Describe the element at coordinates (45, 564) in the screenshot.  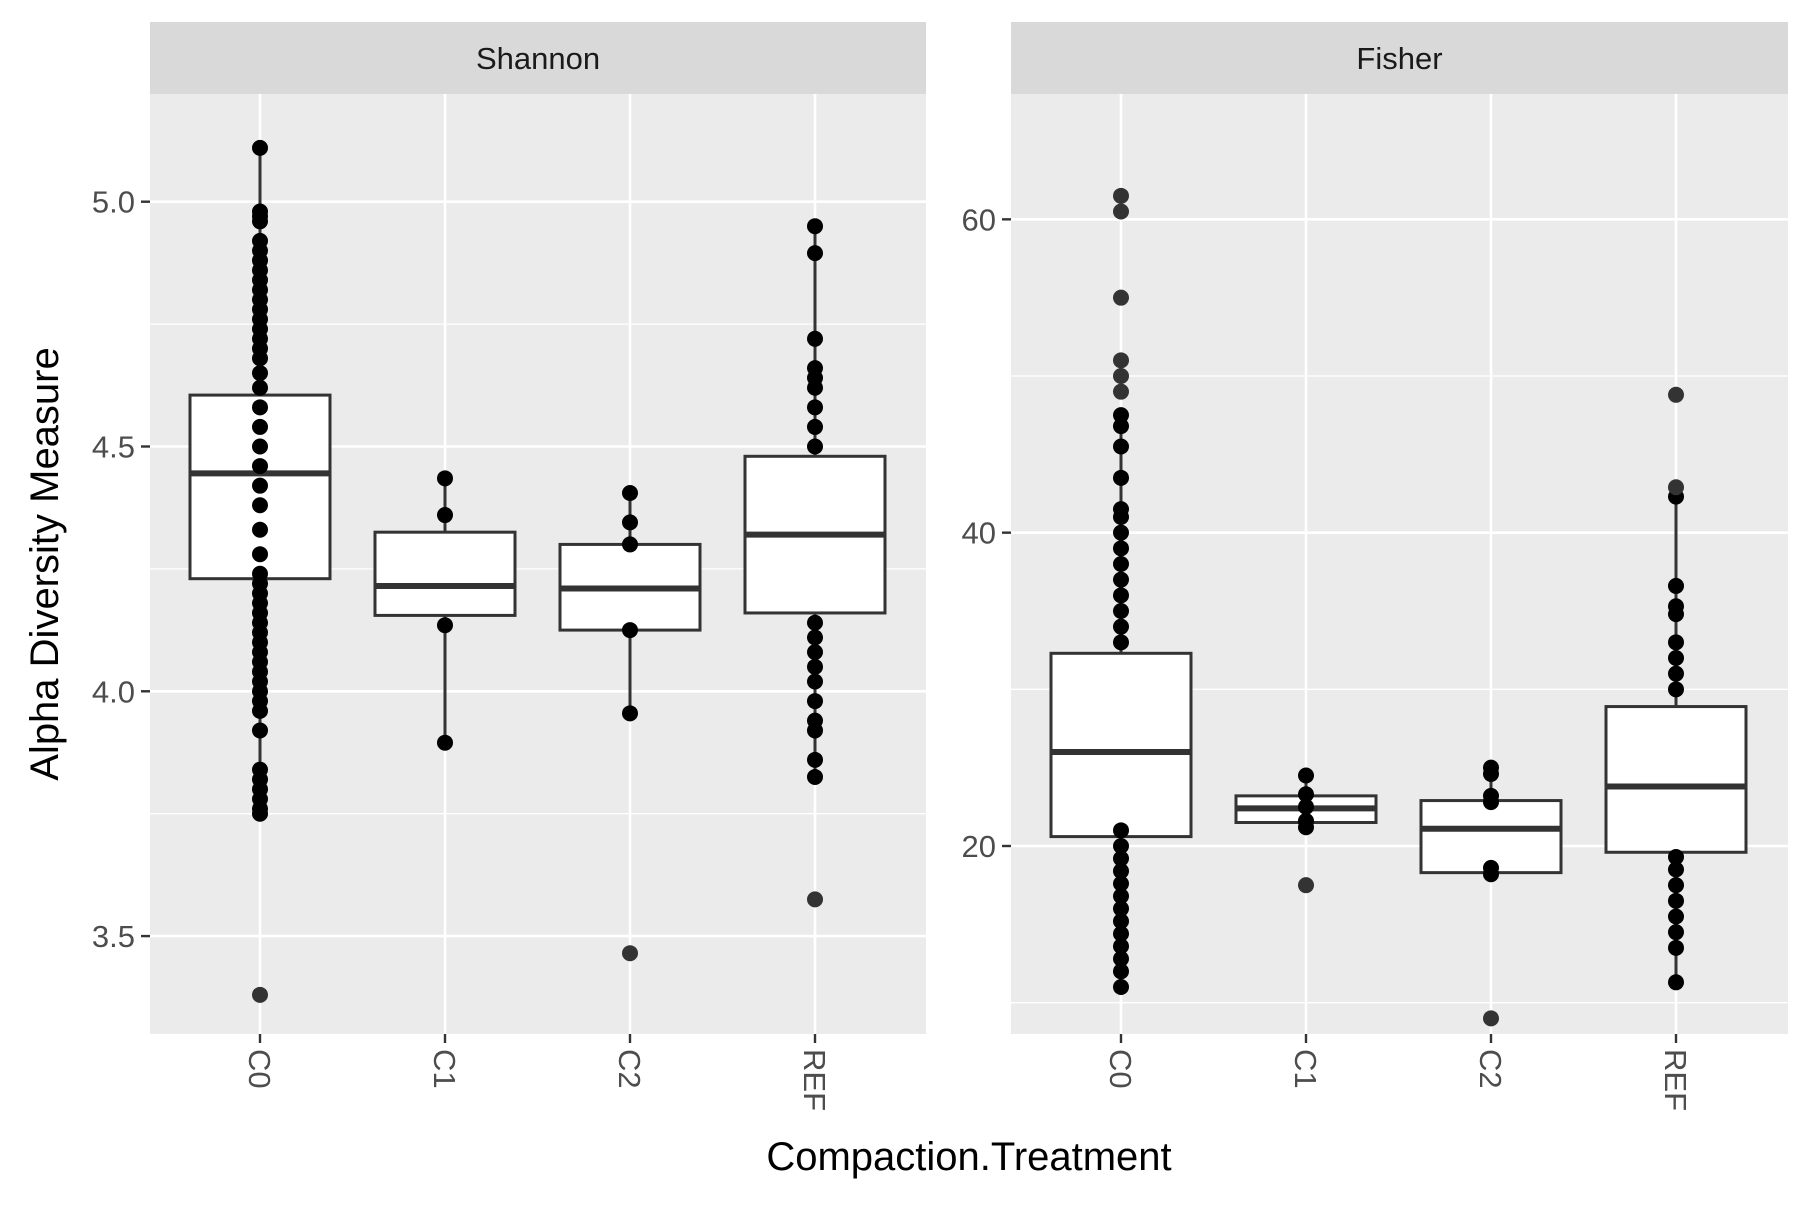
I see `y-axis-title: Alpha Diversity Measure` at that location.